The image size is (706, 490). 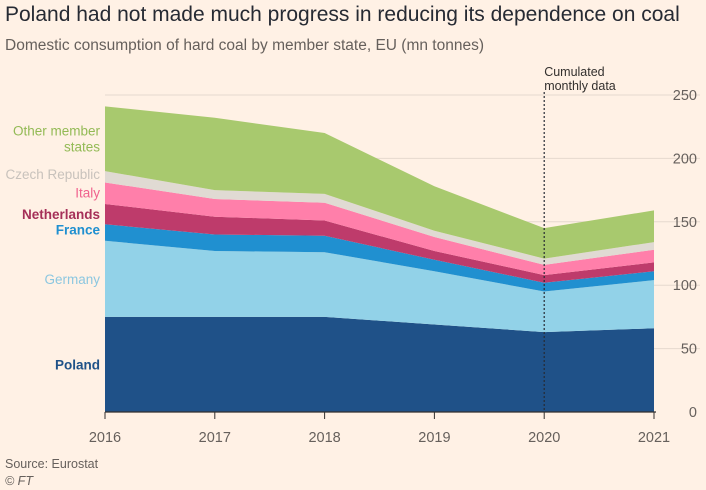 I want to click on area-czech-republic, so click(x=379, y=218).